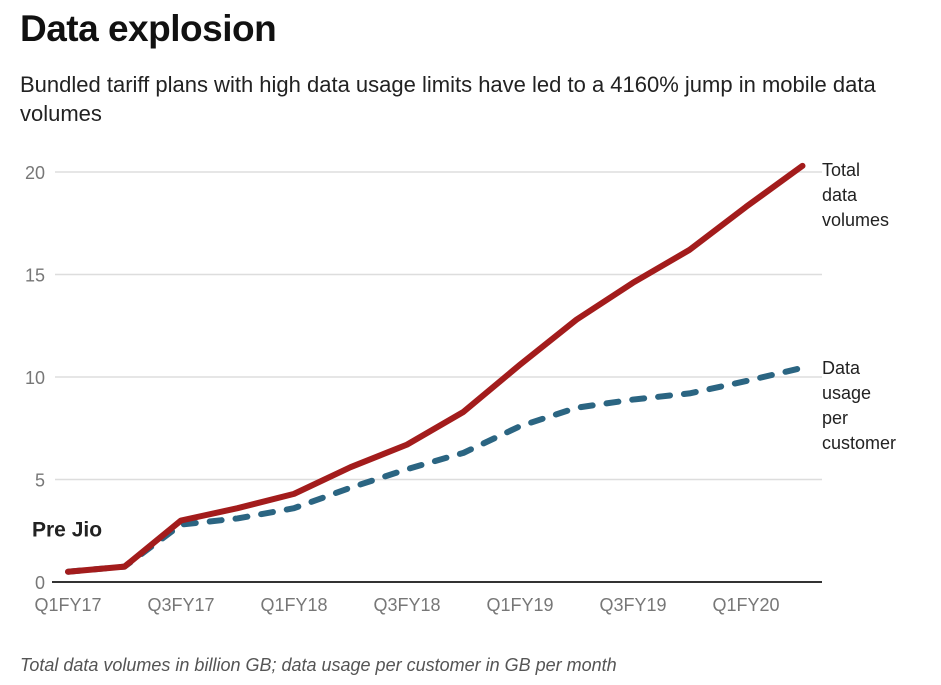  Describe the element at coordinates (846, 393) in the screenshot. I see `series-label: usage` at that location.